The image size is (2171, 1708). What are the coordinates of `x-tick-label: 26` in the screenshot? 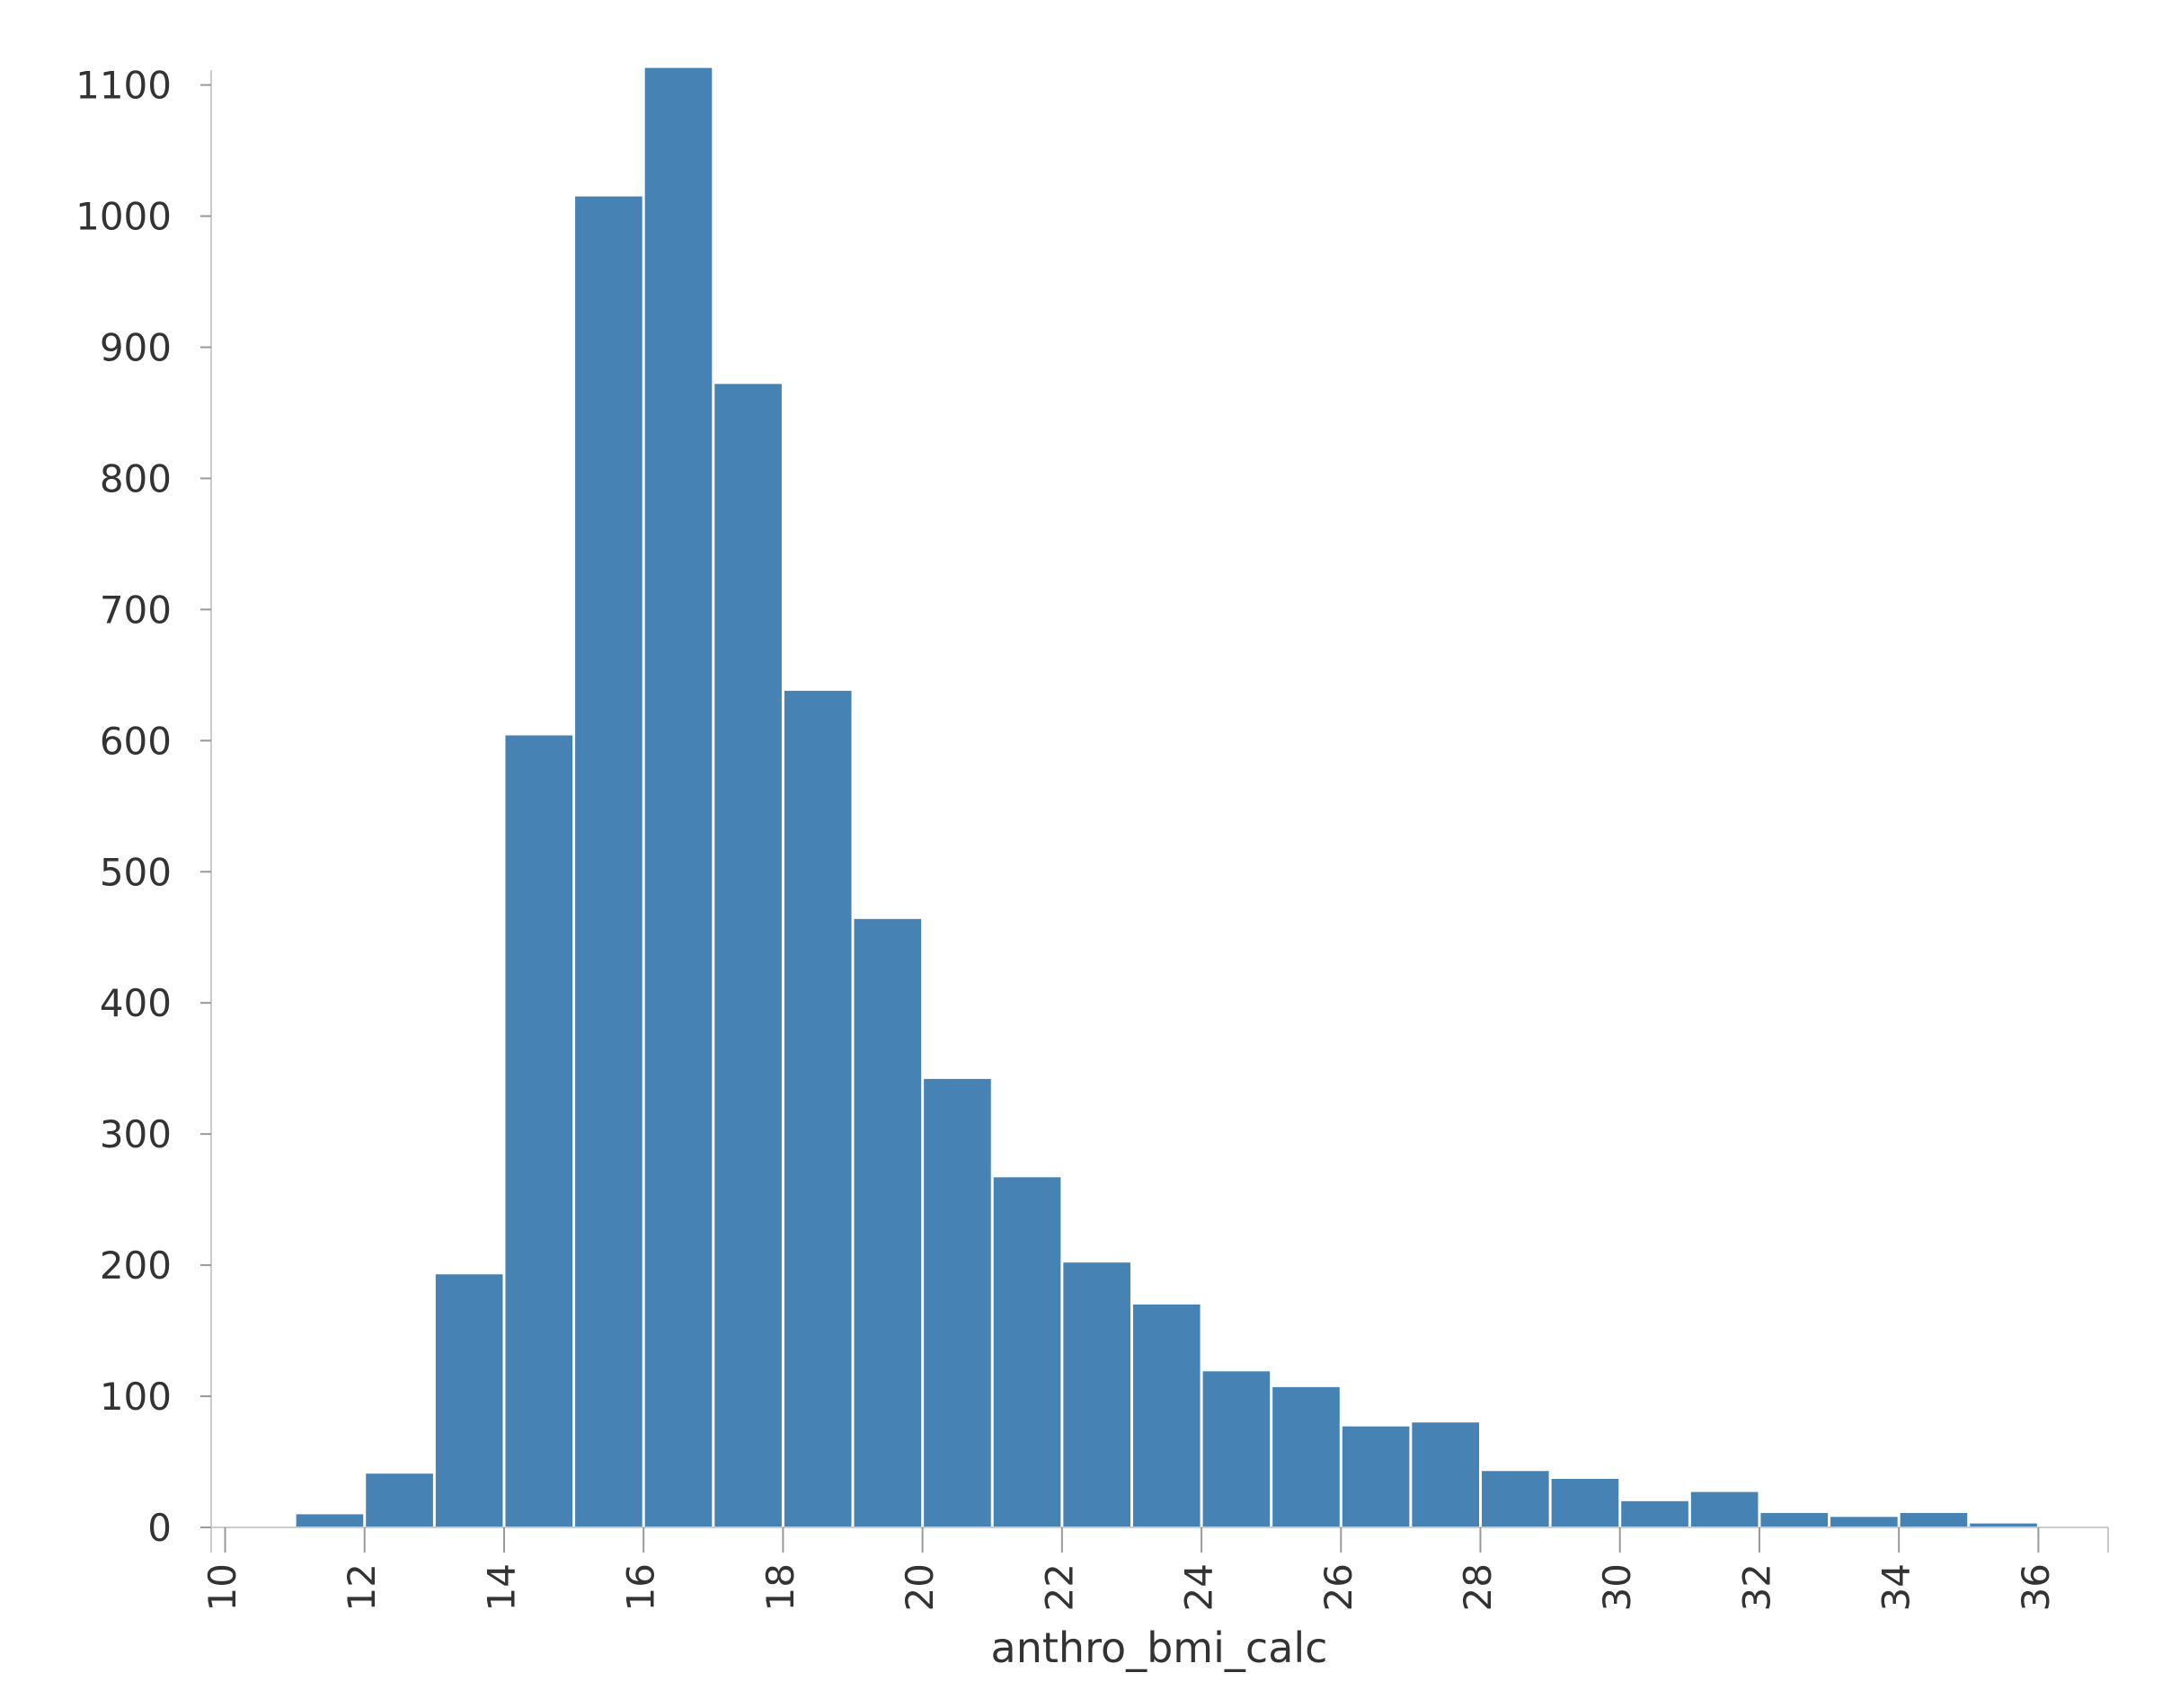 It's located at (1338, 1587).